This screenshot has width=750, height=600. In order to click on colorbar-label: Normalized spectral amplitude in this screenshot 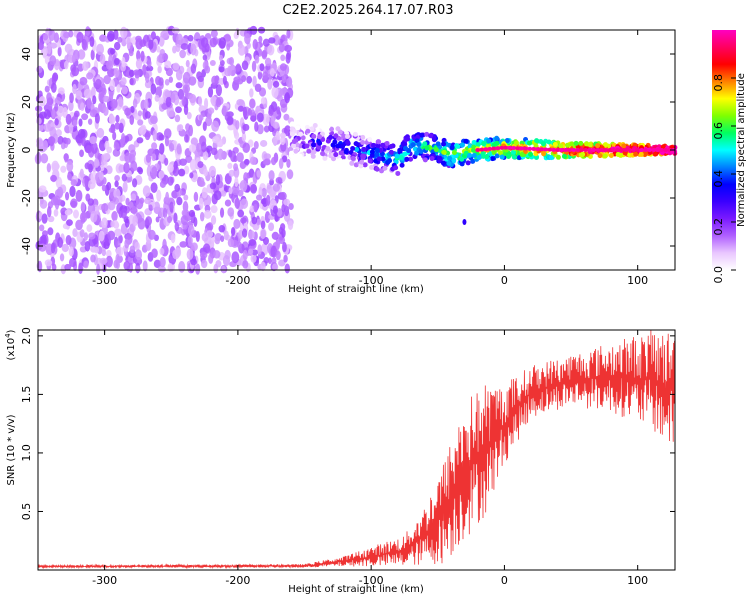, I will do `click(741, 150)`.